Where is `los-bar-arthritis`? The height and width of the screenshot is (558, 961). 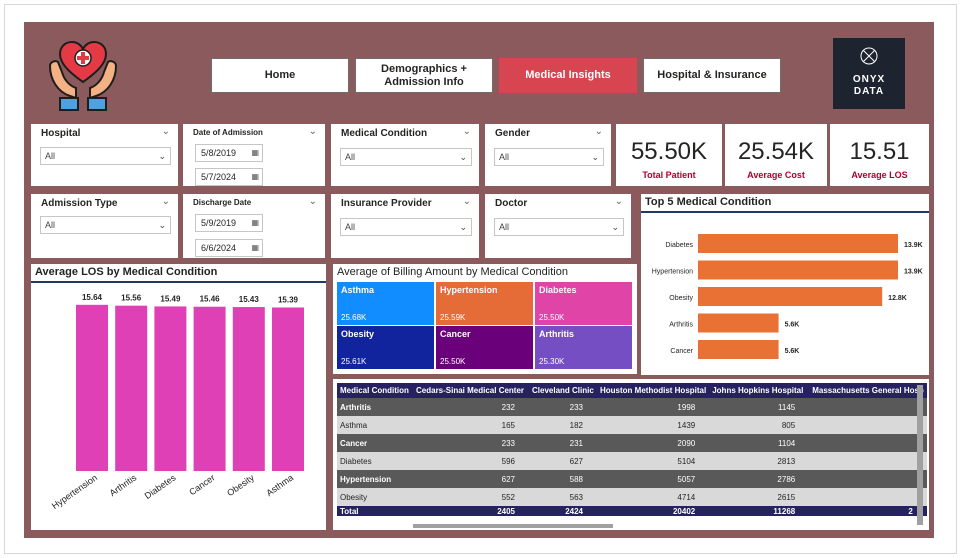 los-bar-arthritis is located at coordinates (131, 388).